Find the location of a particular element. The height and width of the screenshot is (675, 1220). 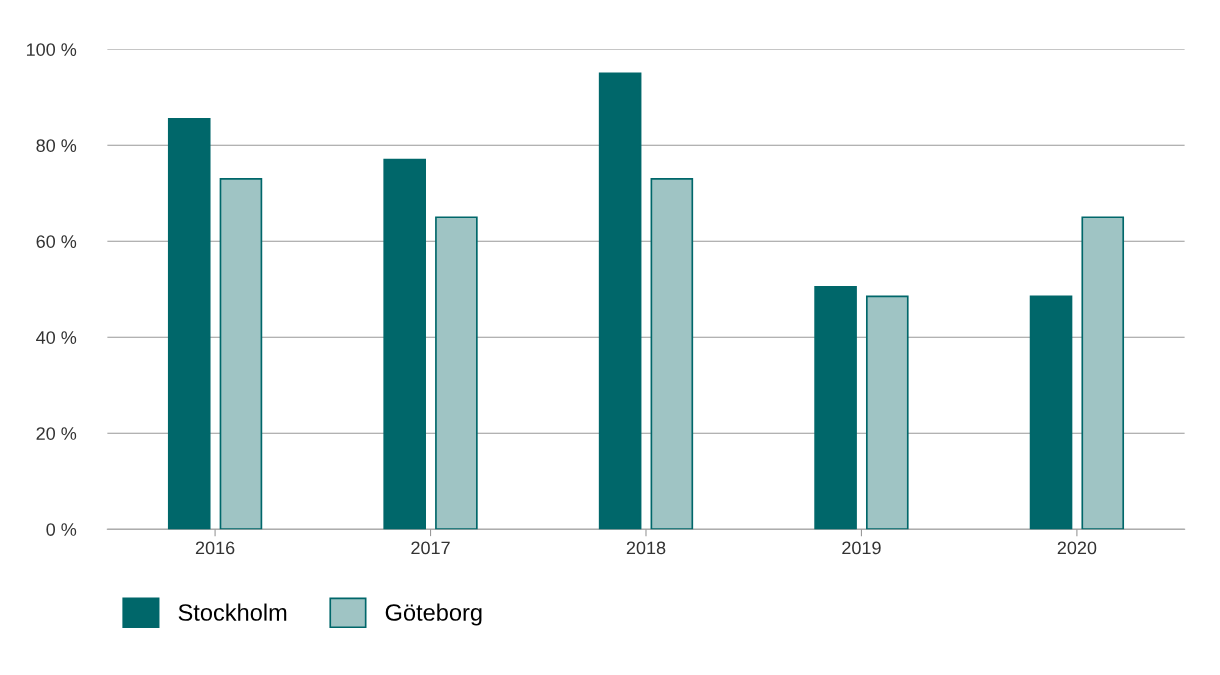

x-tick-label: 2017 is located at coordinates (430, 548).